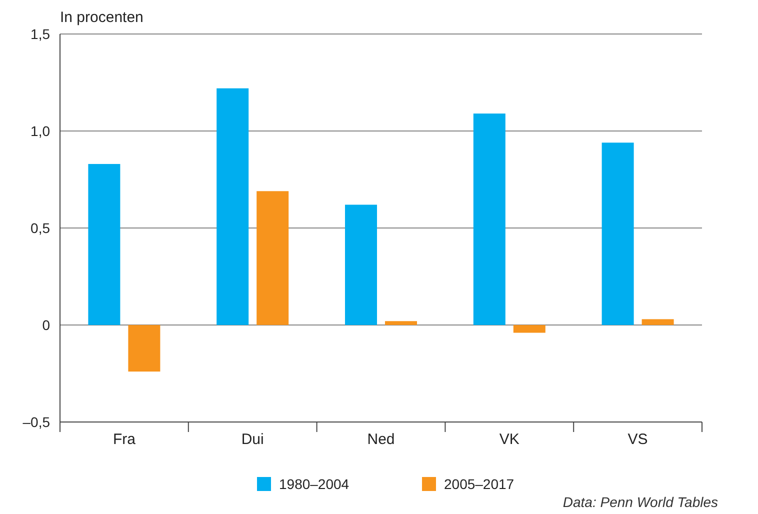 The height and width of the screenshot is (514, 758). I want to click on x-tick-label: Fra, so click(124, 439).